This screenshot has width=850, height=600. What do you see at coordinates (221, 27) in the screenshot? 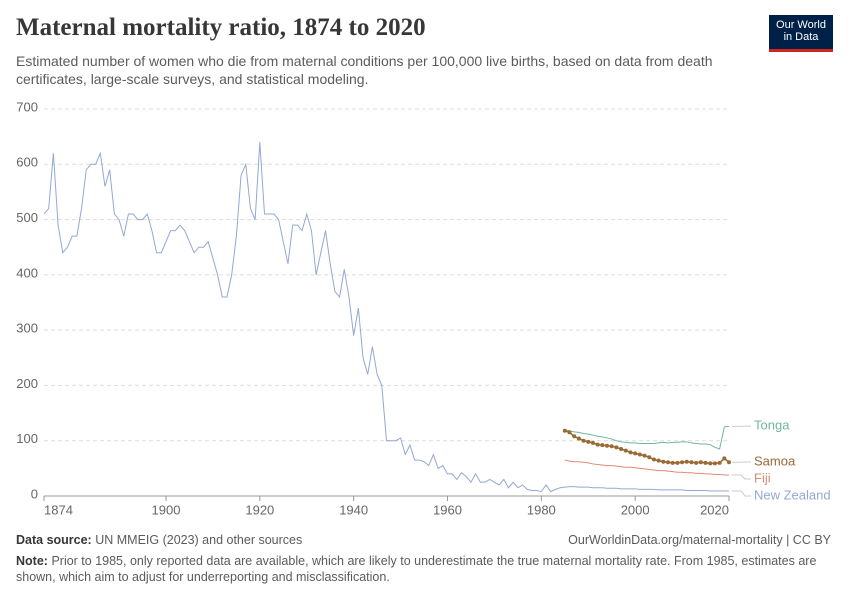
I see `chart-title: Maternal mortality ratio, 1874 to 2020` at bounding box center [221, 27].